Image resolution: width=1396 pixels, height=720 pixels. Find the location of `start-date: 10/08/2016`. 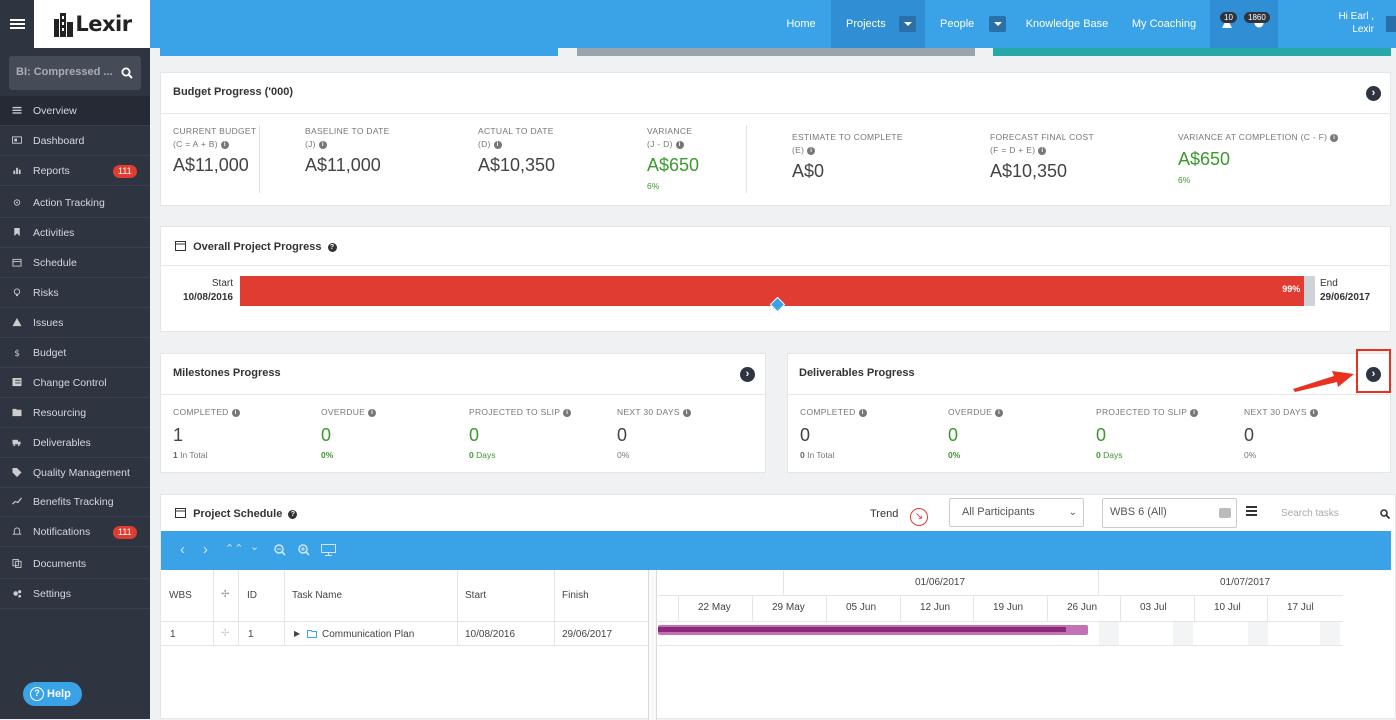

start-date: 10/08/2016 is located at coordinates (207, 297).